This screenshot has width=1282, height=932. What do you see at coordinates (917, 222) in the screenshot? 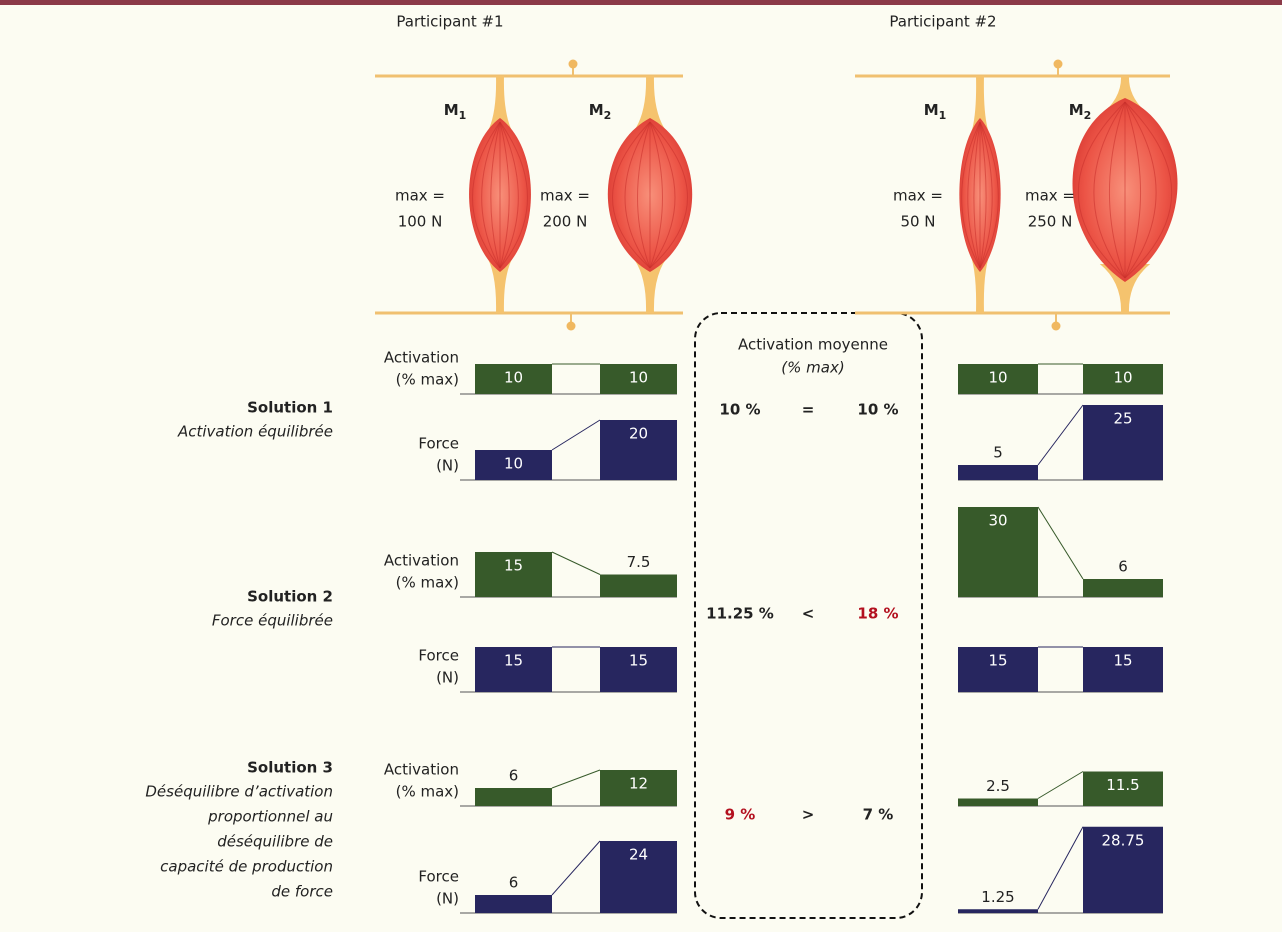
I see `muscle-capacity: 50 N` at bounding box center [917, 222].